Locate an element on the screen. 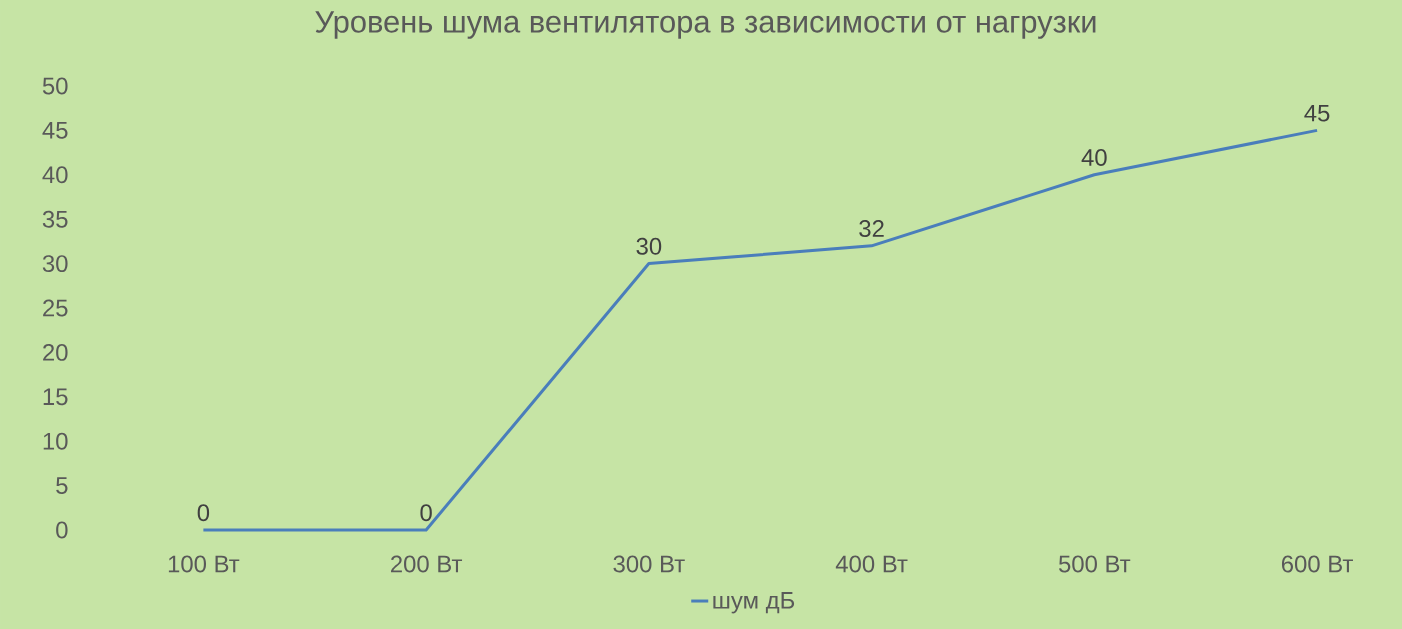 This screenshot has height=629, width=1402. x-tick-label: 200 Вт is located at coordinates (427, 564).